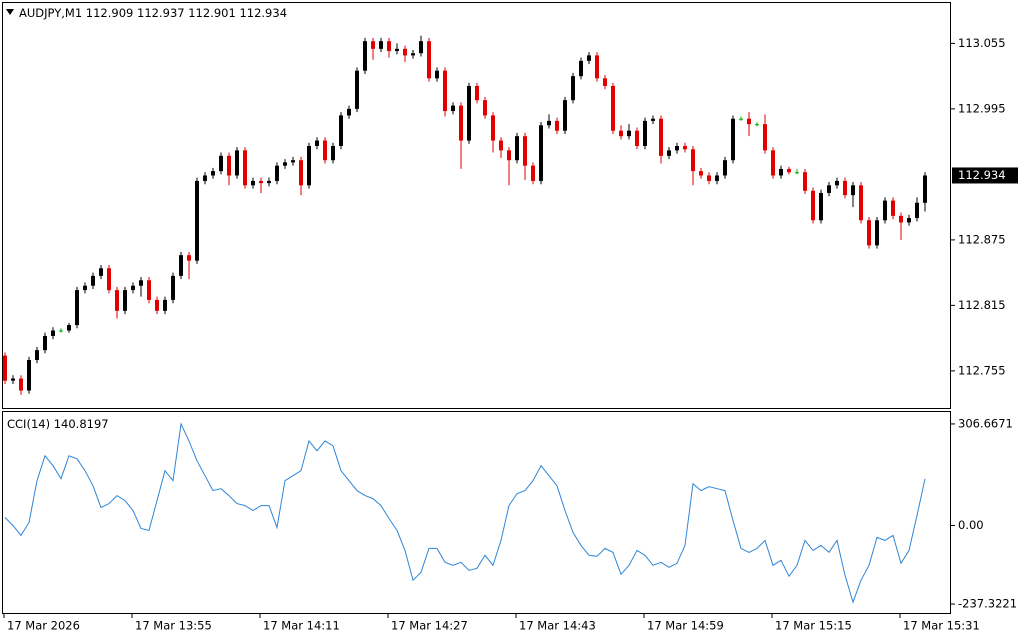 This screenshot has width=1024, height=640. I want to click on symbol-menu-arrow, so click(10, 12).